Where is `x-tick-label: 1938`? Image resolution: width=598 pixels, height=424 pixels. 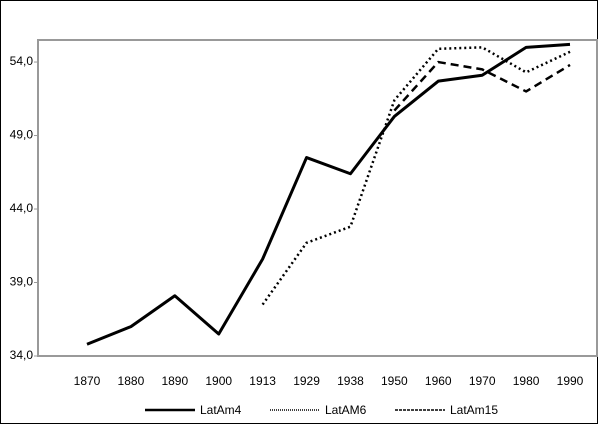
x-tick-label: 1938 is located at coordinates (350, 381).